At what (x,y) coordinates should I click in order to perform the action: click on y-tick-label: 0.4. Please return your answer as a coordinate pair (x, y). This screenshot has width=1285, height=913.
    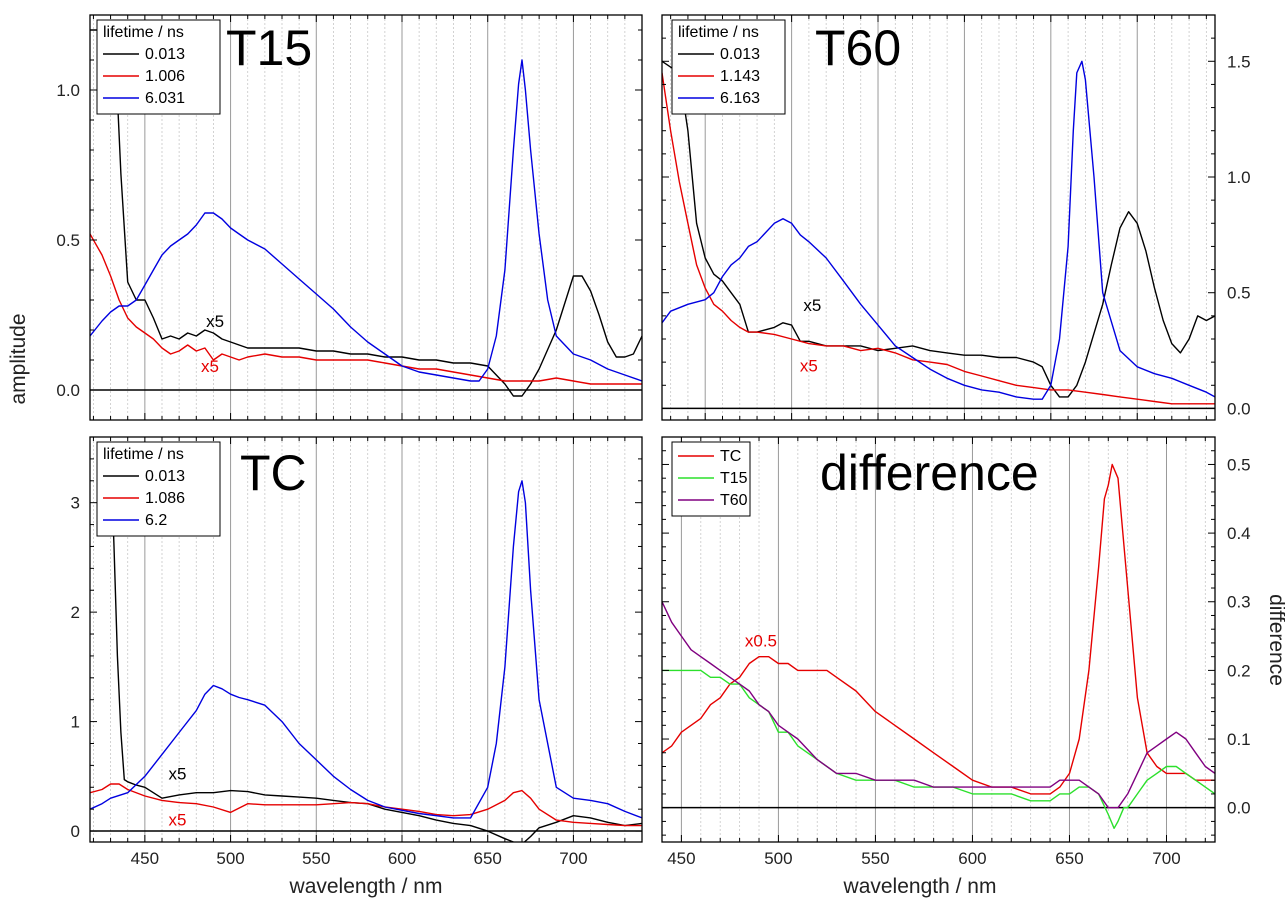
    Looking at the image, I should click on (1239, 533).